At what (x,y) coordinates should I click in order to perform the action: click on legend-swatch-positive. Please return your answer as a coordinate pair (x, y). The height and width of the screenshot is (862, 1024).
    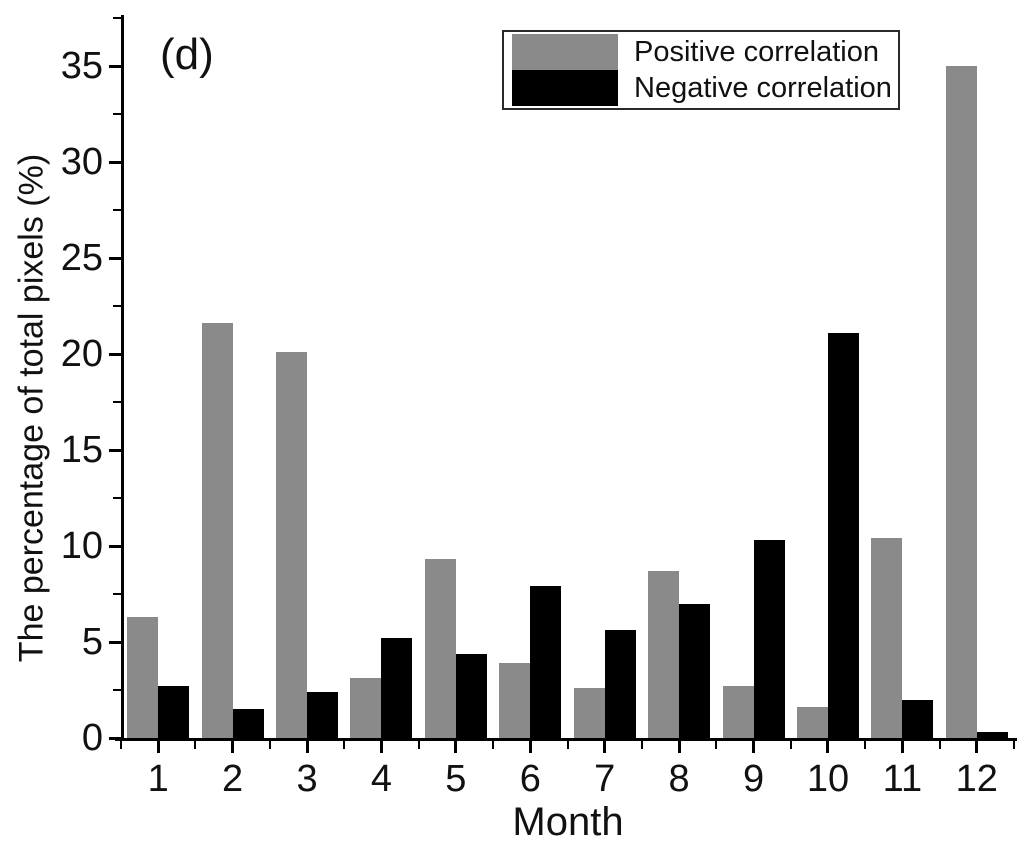
    Looking at the image, I should click on (565, 52).